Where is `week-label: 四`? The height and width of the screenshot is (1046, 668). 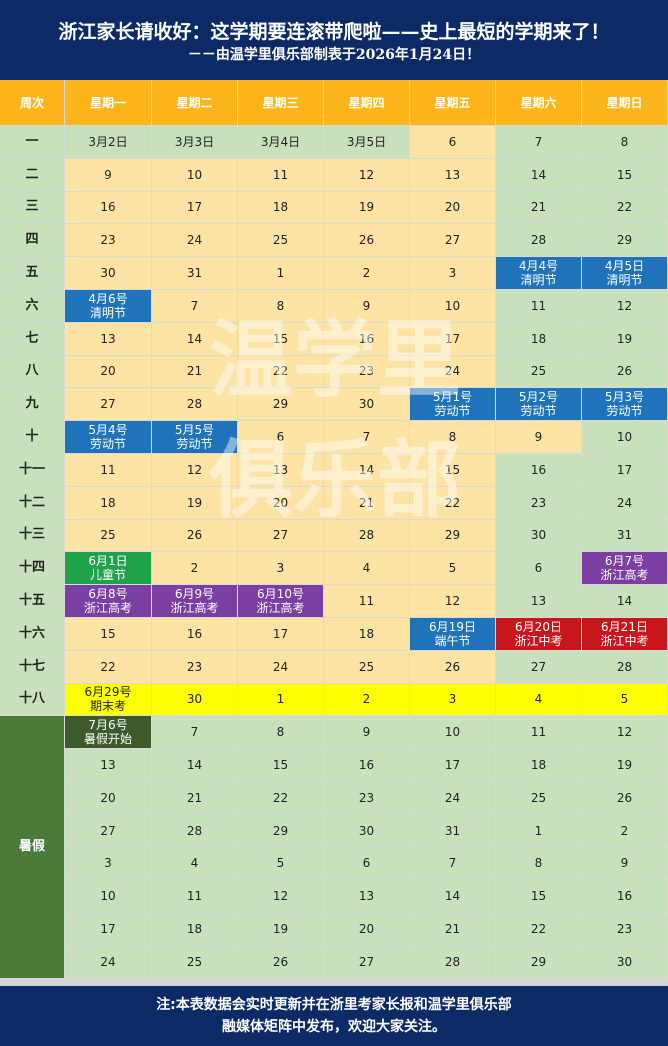 week-label: 四 is located at coordinates (32, 241).